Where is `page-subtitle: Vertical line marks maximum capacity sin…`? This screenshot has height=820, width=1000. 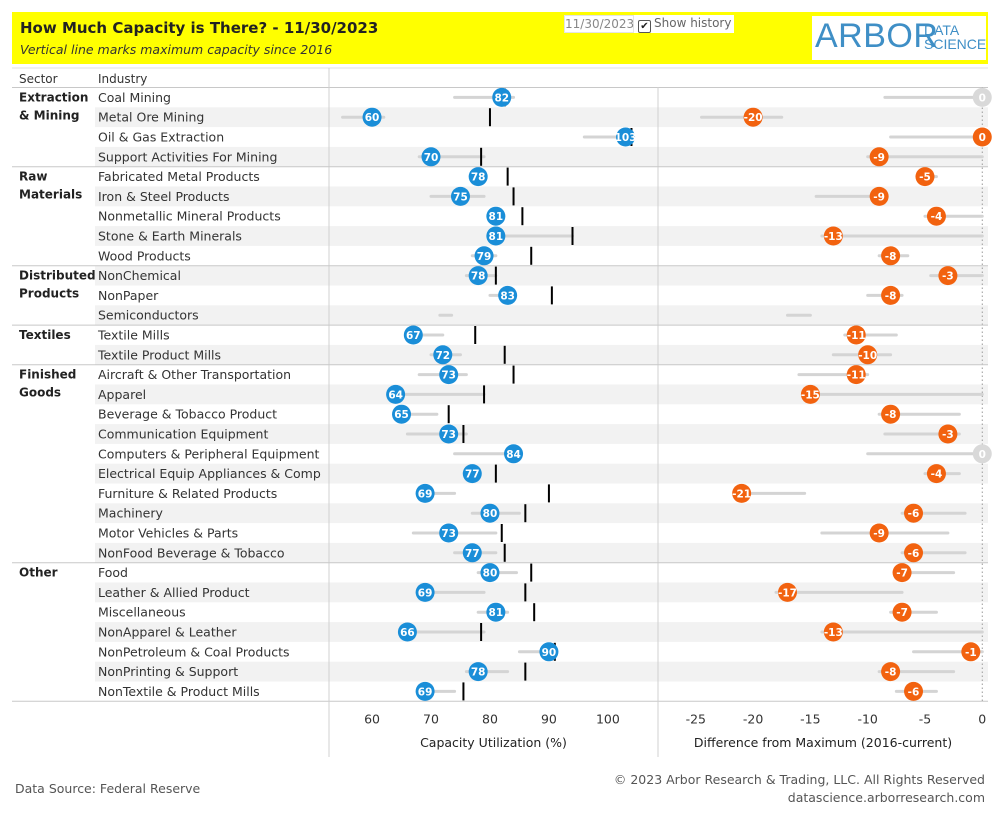
page-subtitle: Vertical line marks maximum capacity sin… is located at coordinates (176, 49).